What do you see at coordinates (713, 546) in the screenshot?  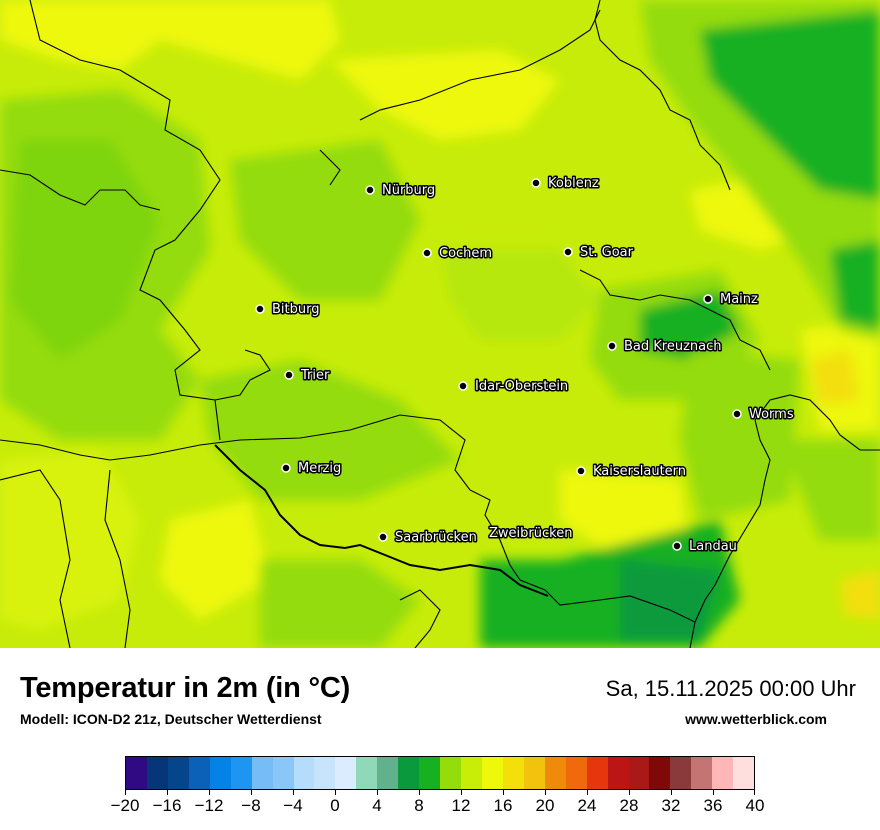 I see `city-label: Landau` at bounding box center [713, 546].